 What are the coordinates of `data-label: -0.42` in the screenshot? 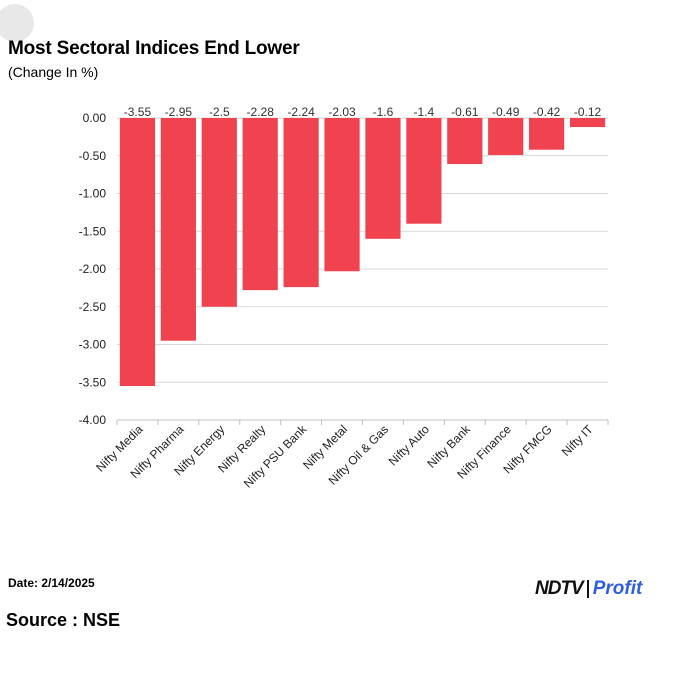 It's located at (547, 112).